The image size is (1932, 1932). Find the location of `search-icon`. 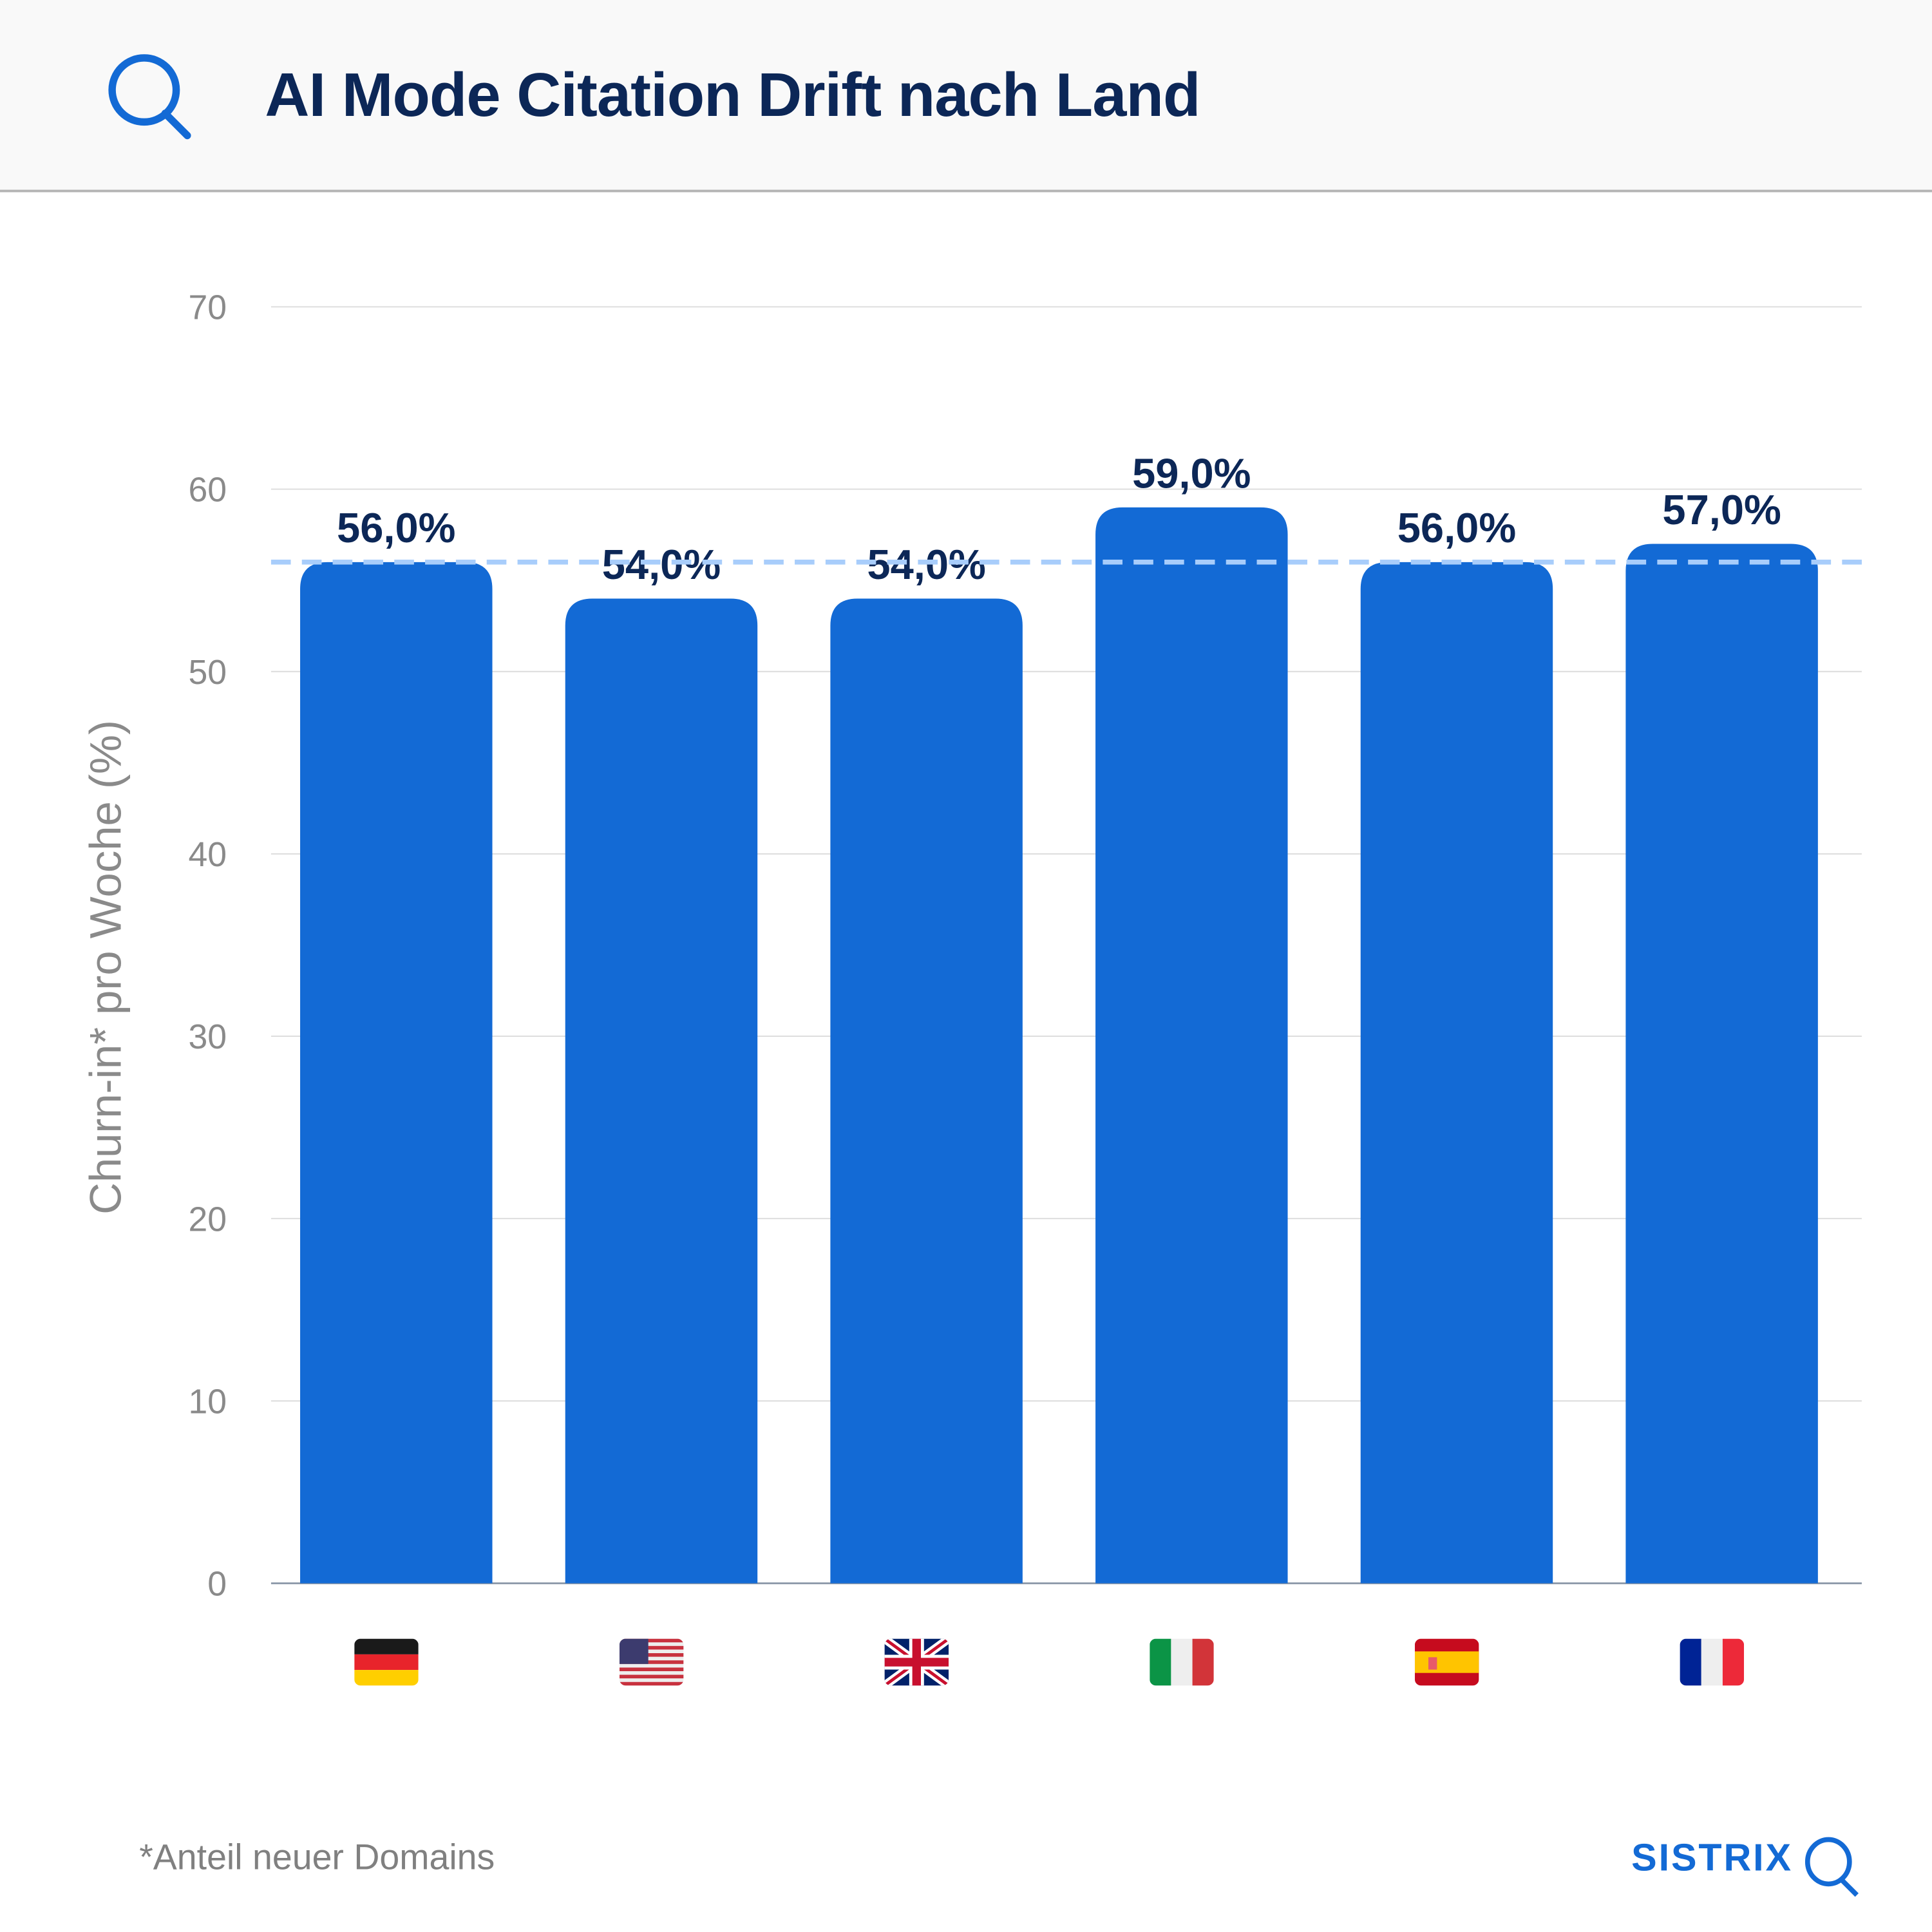

search-icon is located at coordinates (149, 97).